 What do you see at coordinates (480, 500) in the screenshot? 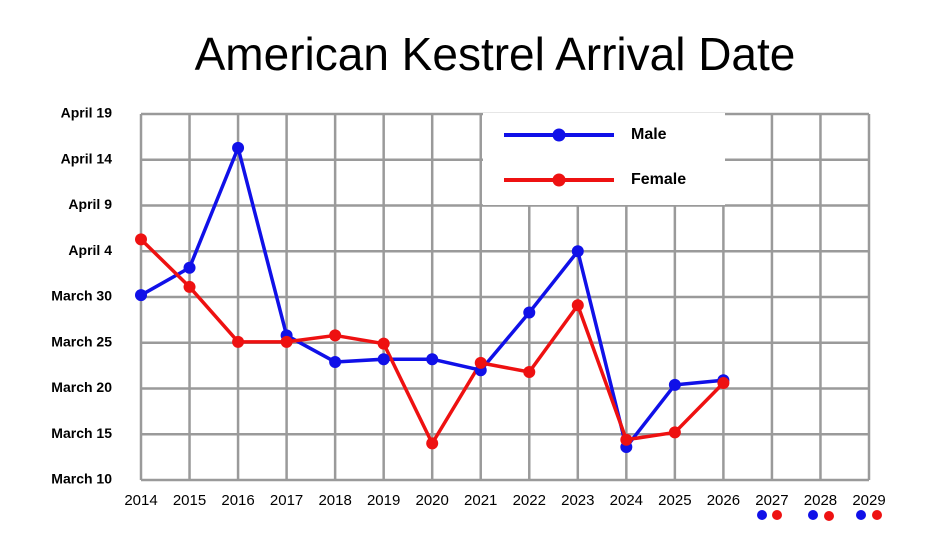
I see `x-tick-label: 2021` at bounding box center [480, 500].